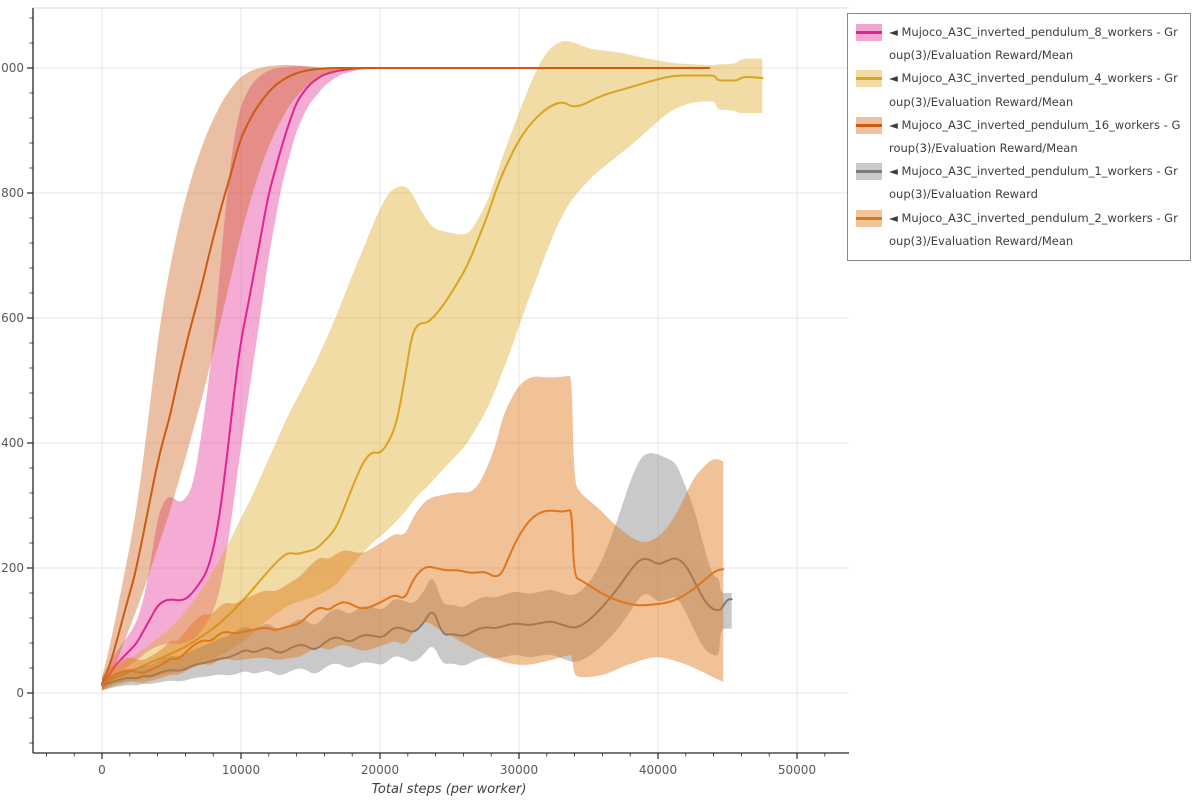 The image size is (1200, 800). What do you see at coordinates (417, 622) in the screenshot?
I see `series-line-Mujoco_A3C_inverted_pendulum_1_workers` at bounding box center [417, 622].